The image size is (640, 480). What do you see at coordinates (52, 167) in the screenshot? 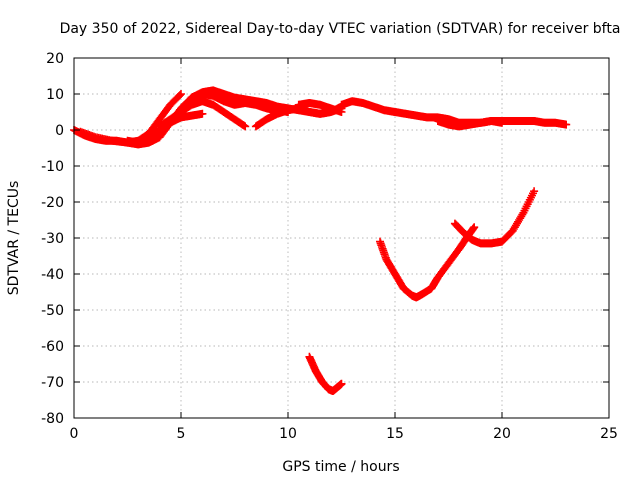
I see `y-tick-label: -10` at bounding box center [52, 167].